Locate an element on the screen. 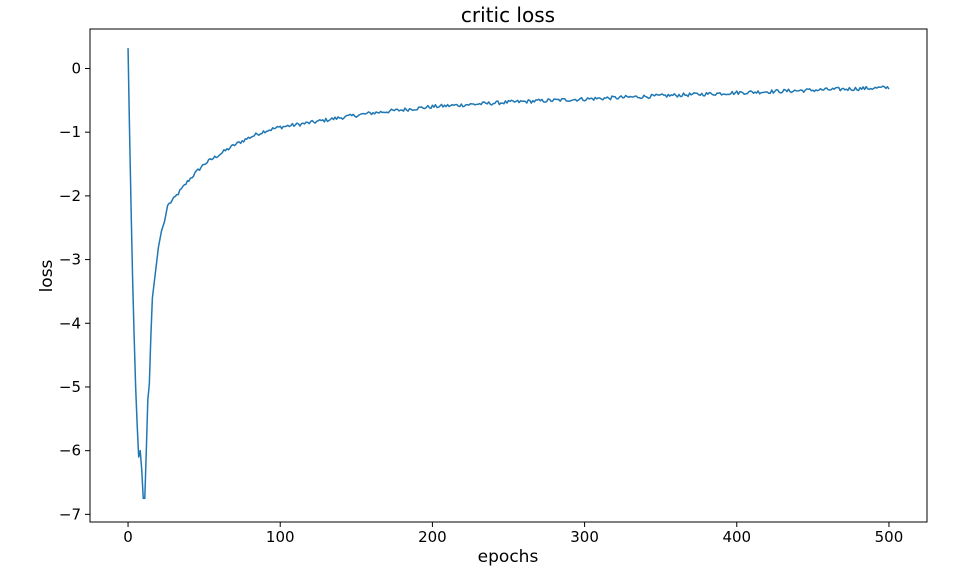 This screenshot has height=578, width=954. x-tick-label: 500 is located at coordinates (889, 537).